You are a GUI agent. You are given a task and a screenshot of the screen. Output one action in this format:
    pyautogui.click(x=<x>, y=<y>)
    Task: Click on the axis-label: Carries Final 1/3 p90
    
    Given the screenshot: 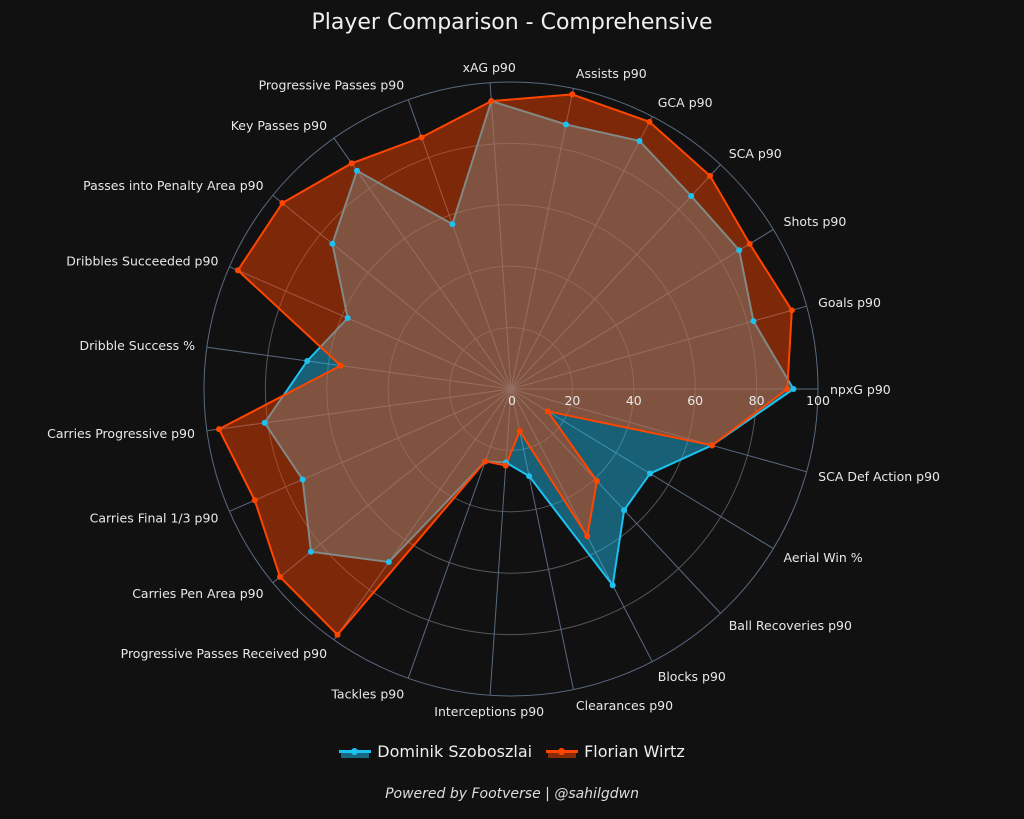 What is the action you would take?
    pyautogui.click(x=154, y=518)
    